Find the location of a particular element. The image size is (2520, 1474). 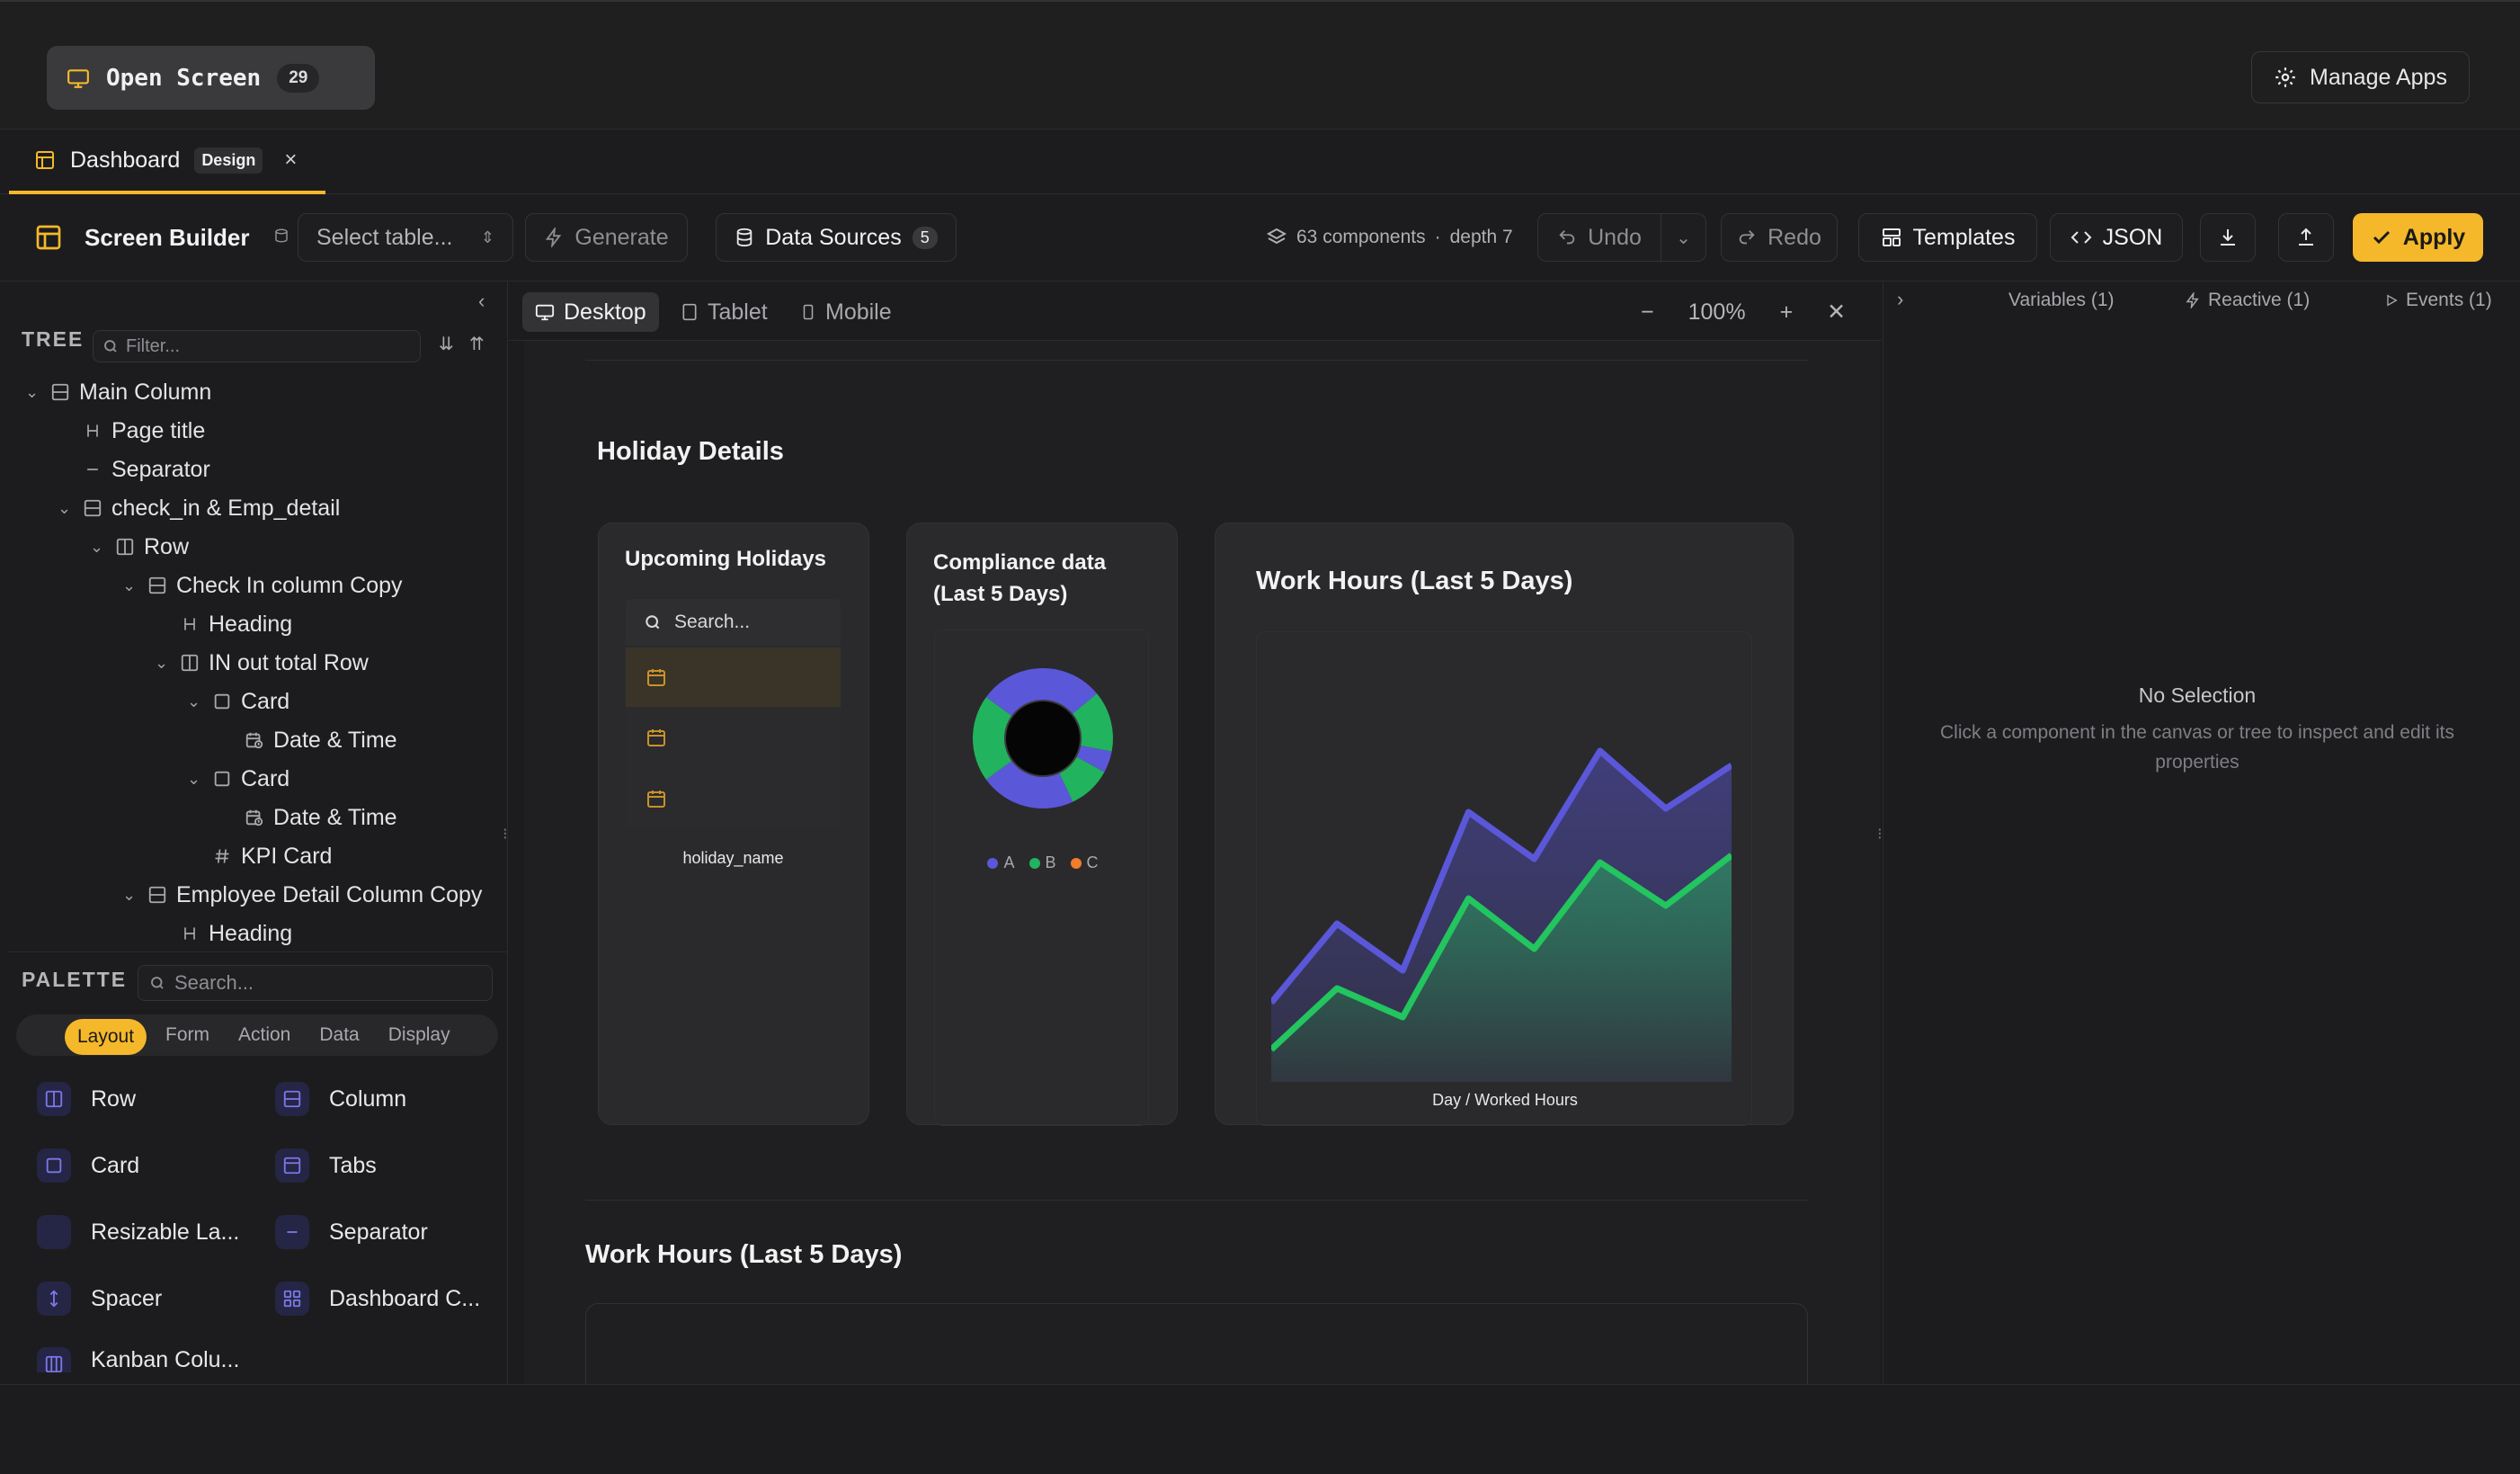

undo-button: Undo is located at coordinates (1599, 237).